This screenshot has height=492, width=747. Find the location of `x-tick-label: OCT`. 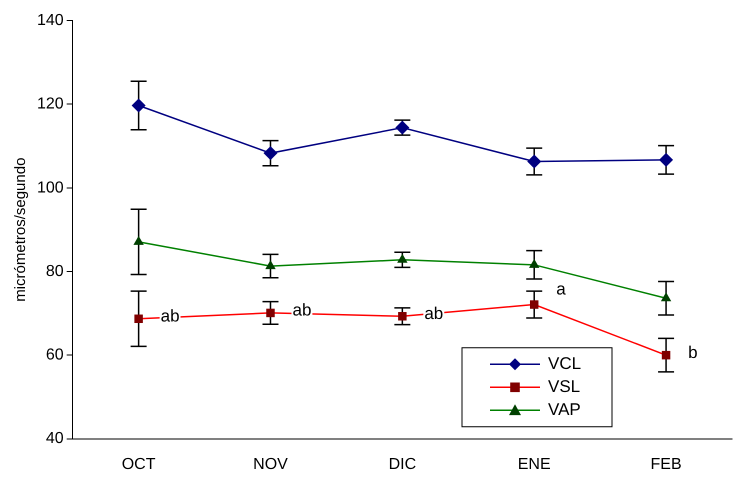

x-tick-label: OCT is located at coordinates (139, 464).